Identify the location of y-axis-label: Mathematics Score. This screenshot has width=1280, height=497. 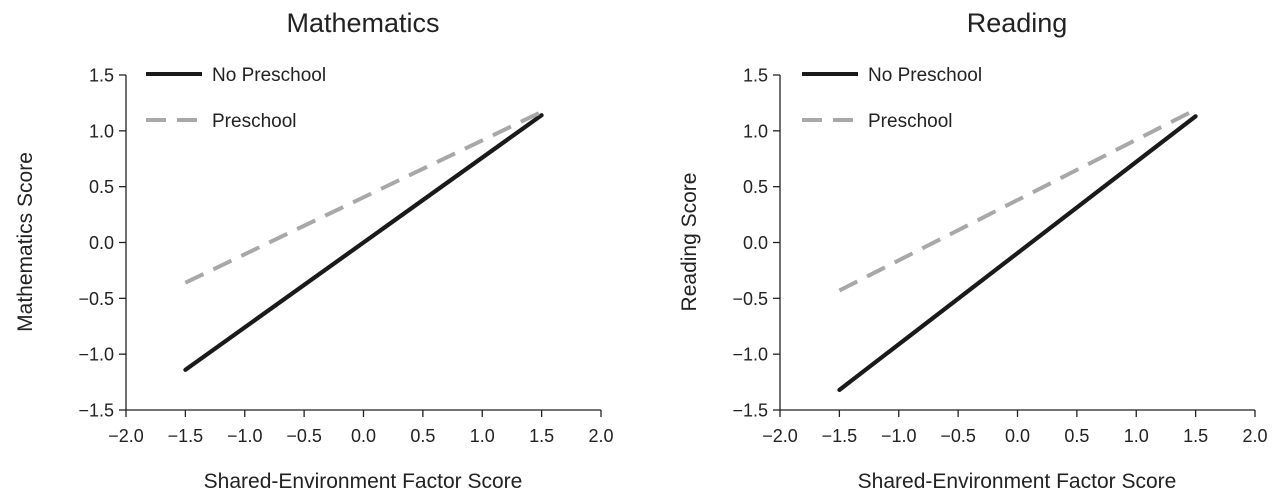
(25, 242).